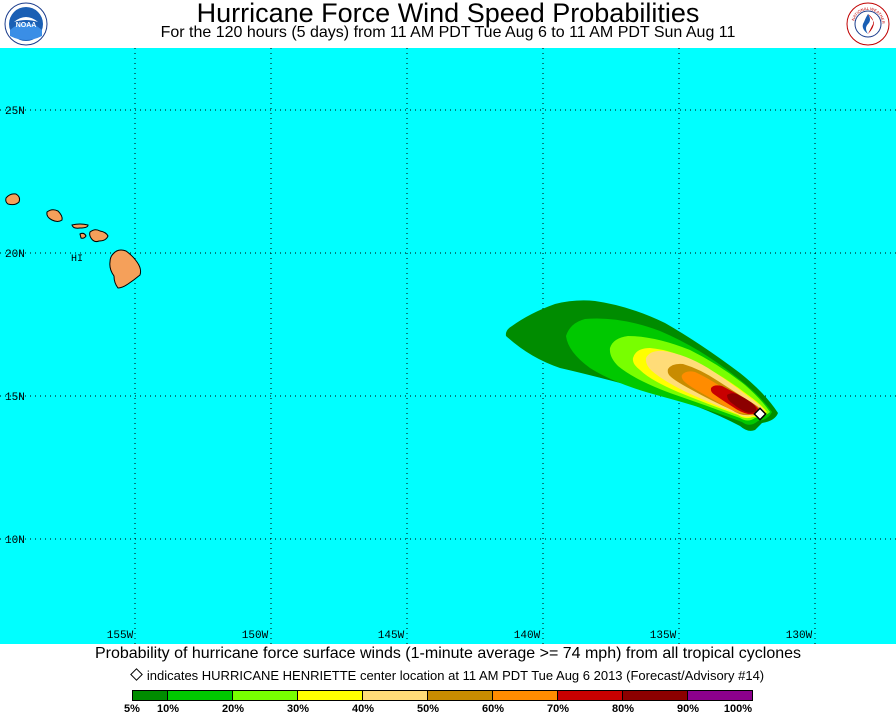  I want to click on lon-label-145w: 145W, so click(391, 636).